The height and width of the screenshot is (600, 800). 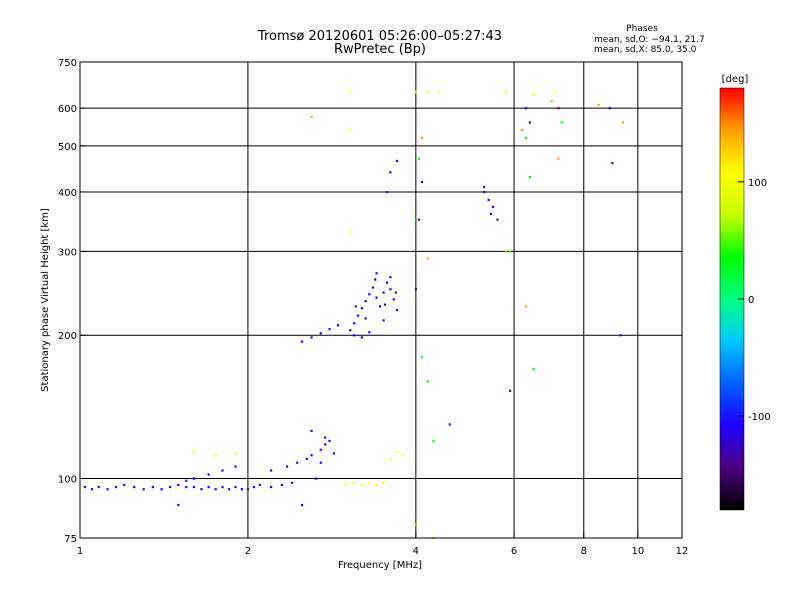 I want to click on x-tick-label: 10, so click(x=637, y=551).